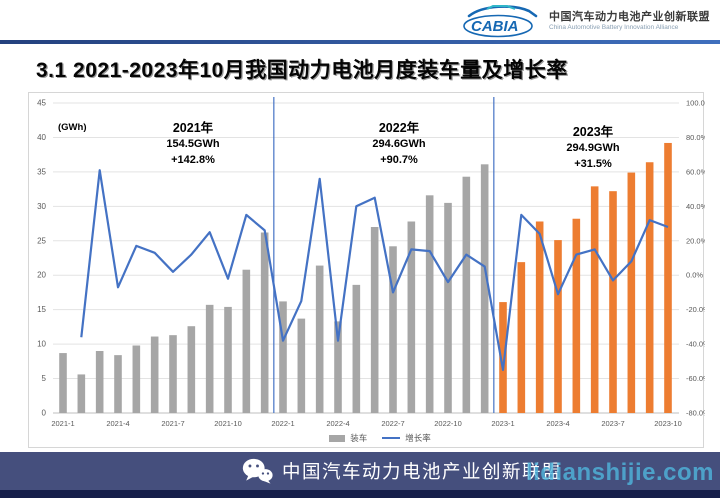  Describe the element at coordinates (44, 413) in the screenshot. I see `svg-text: 0` at that location.